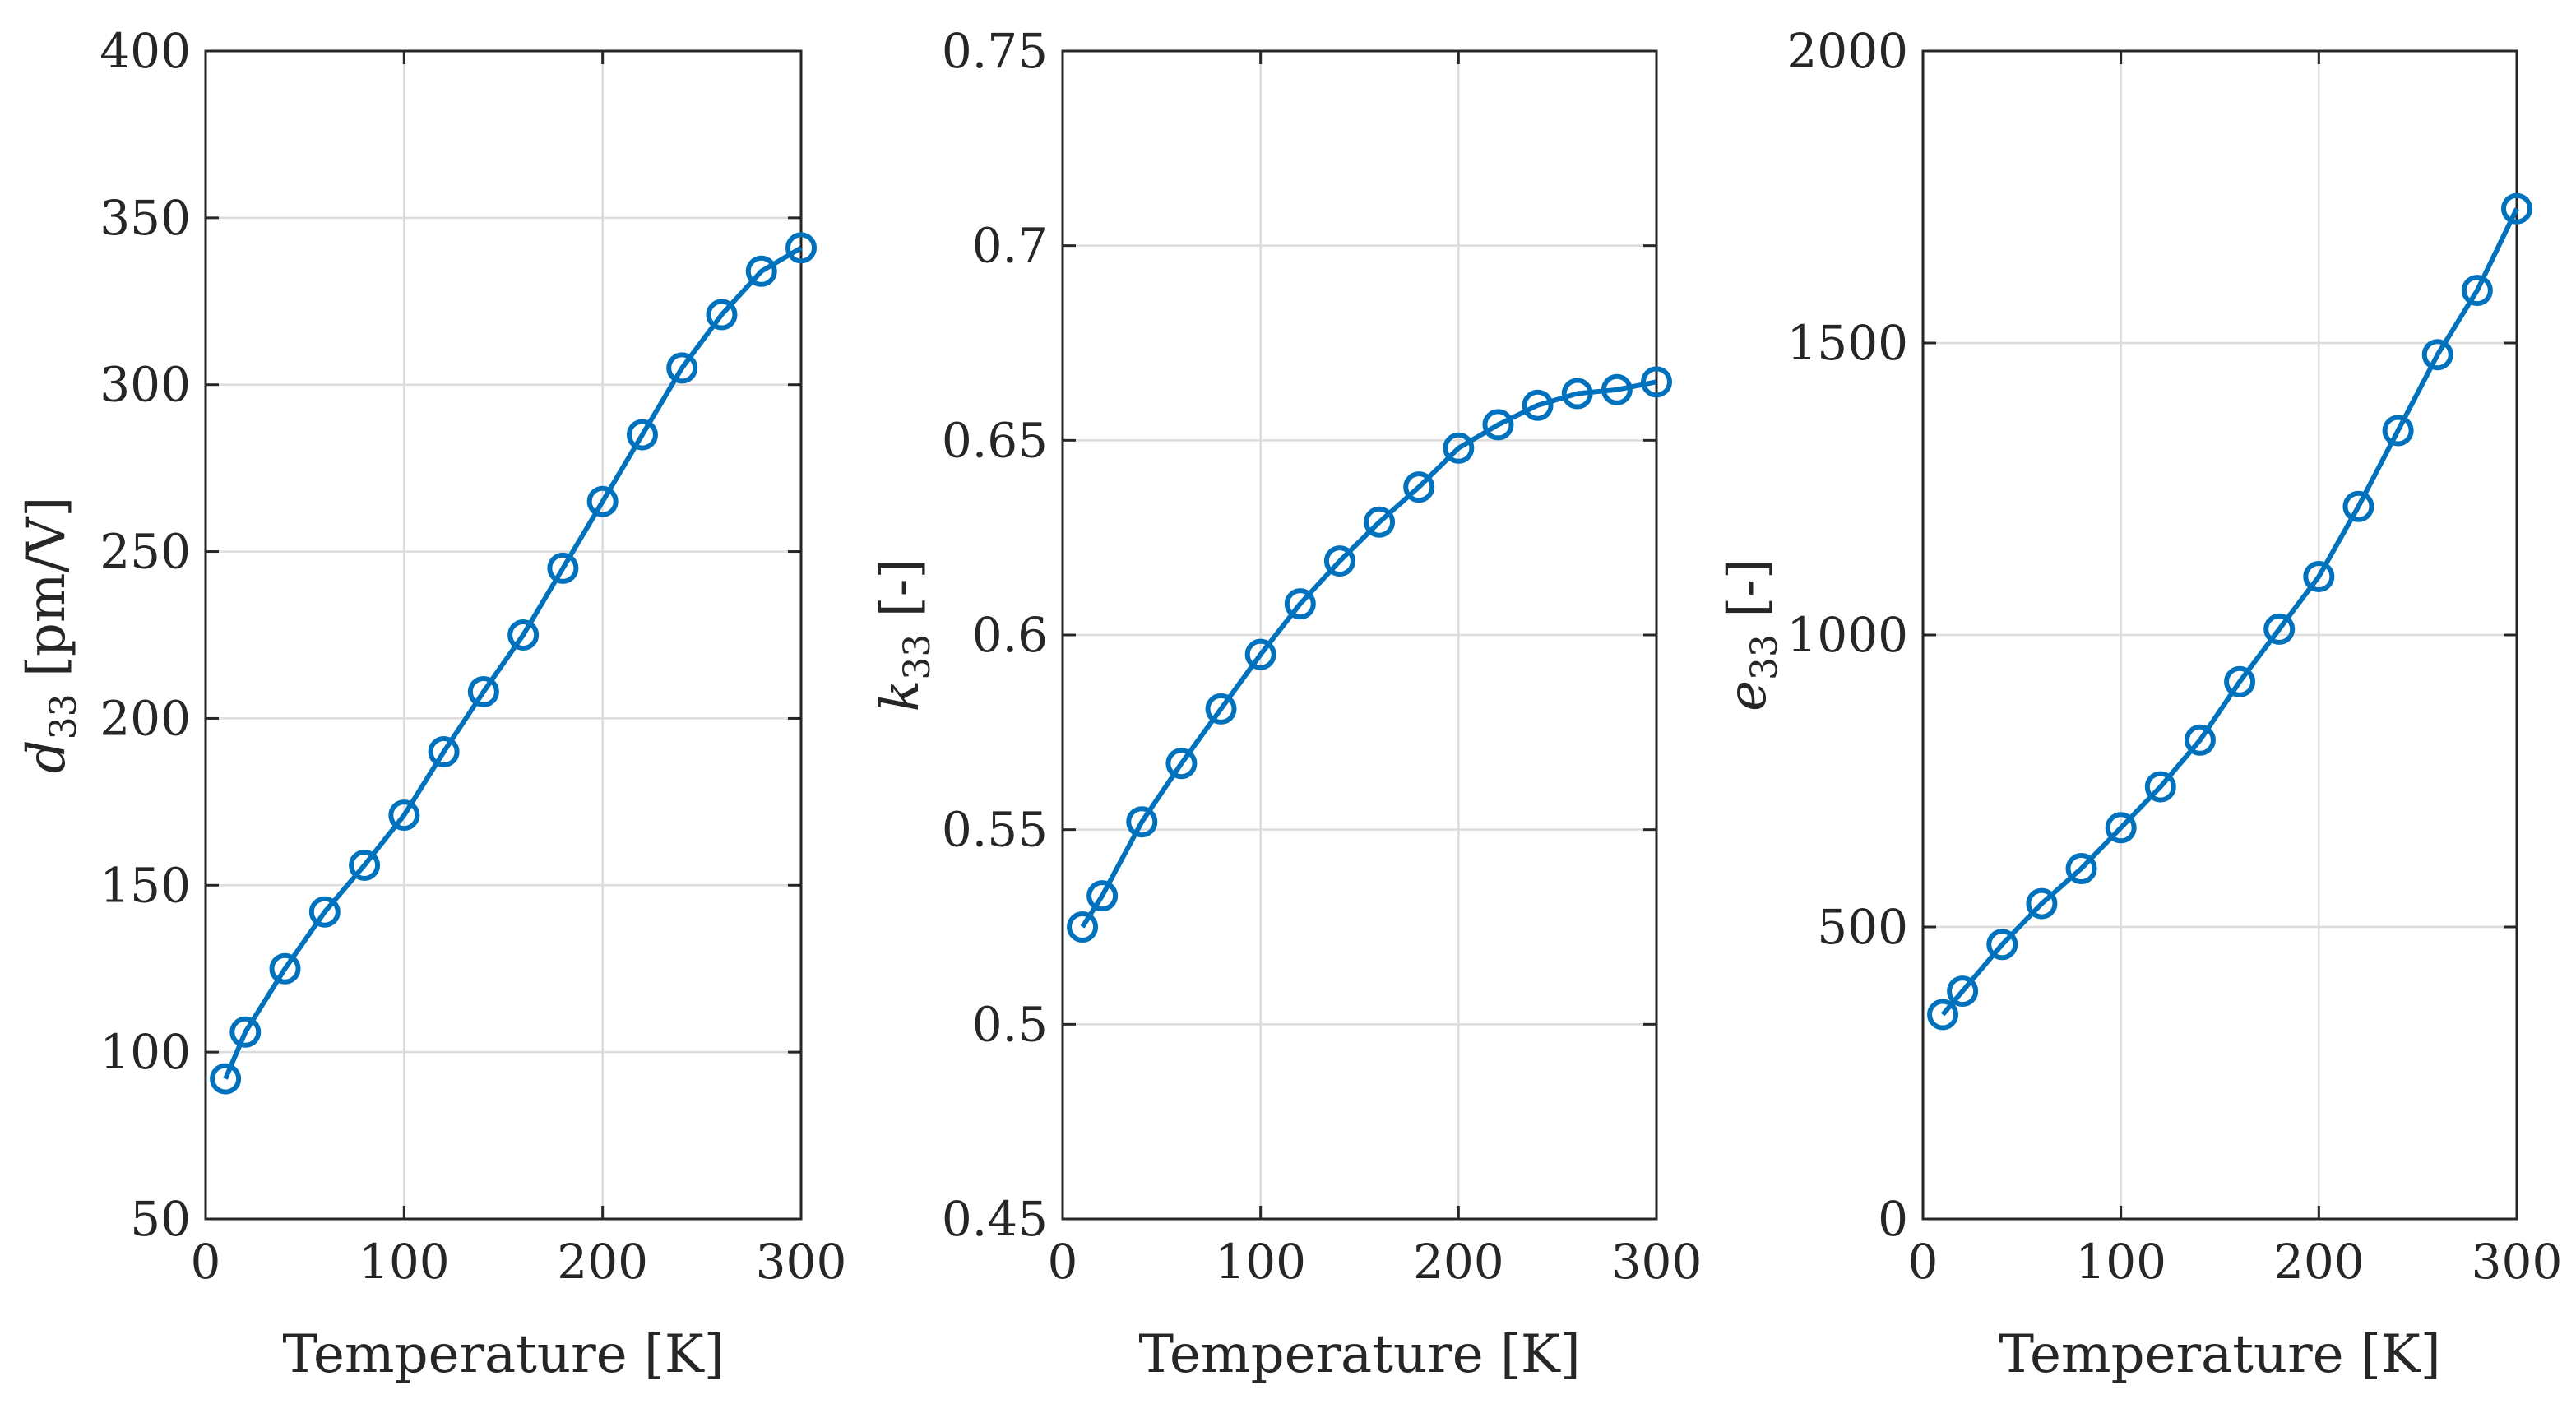  Describe the element at coordinates (47, 596) in the screenshot. I see `y-axis-unit: [pm/V]` at that location.